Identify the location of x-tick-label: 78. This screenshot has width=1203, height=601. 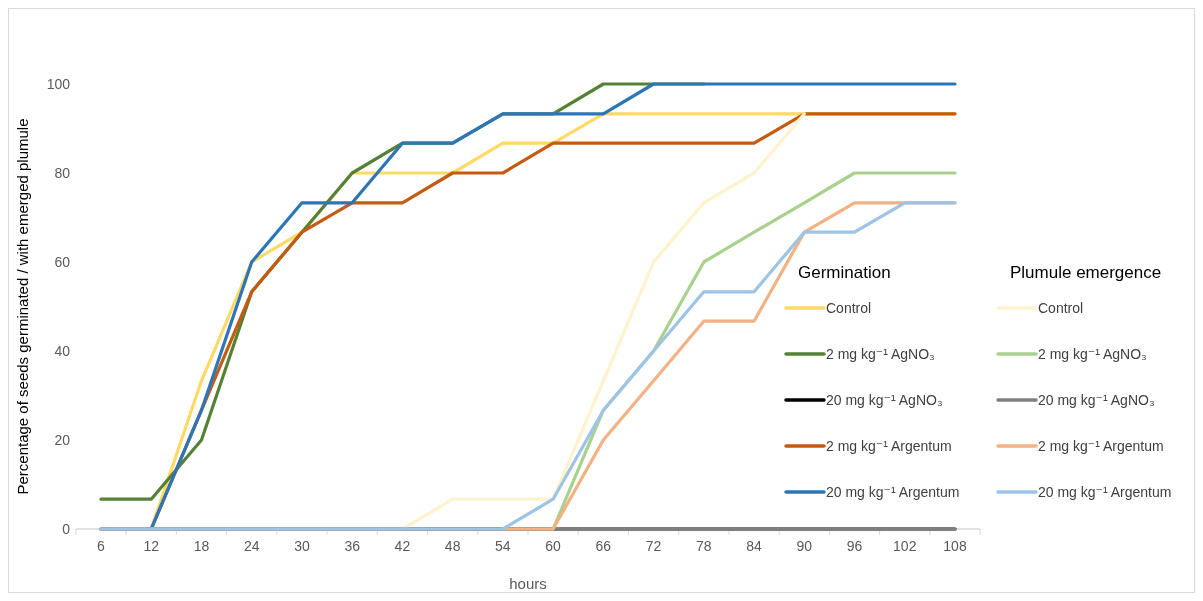
(704, 546).